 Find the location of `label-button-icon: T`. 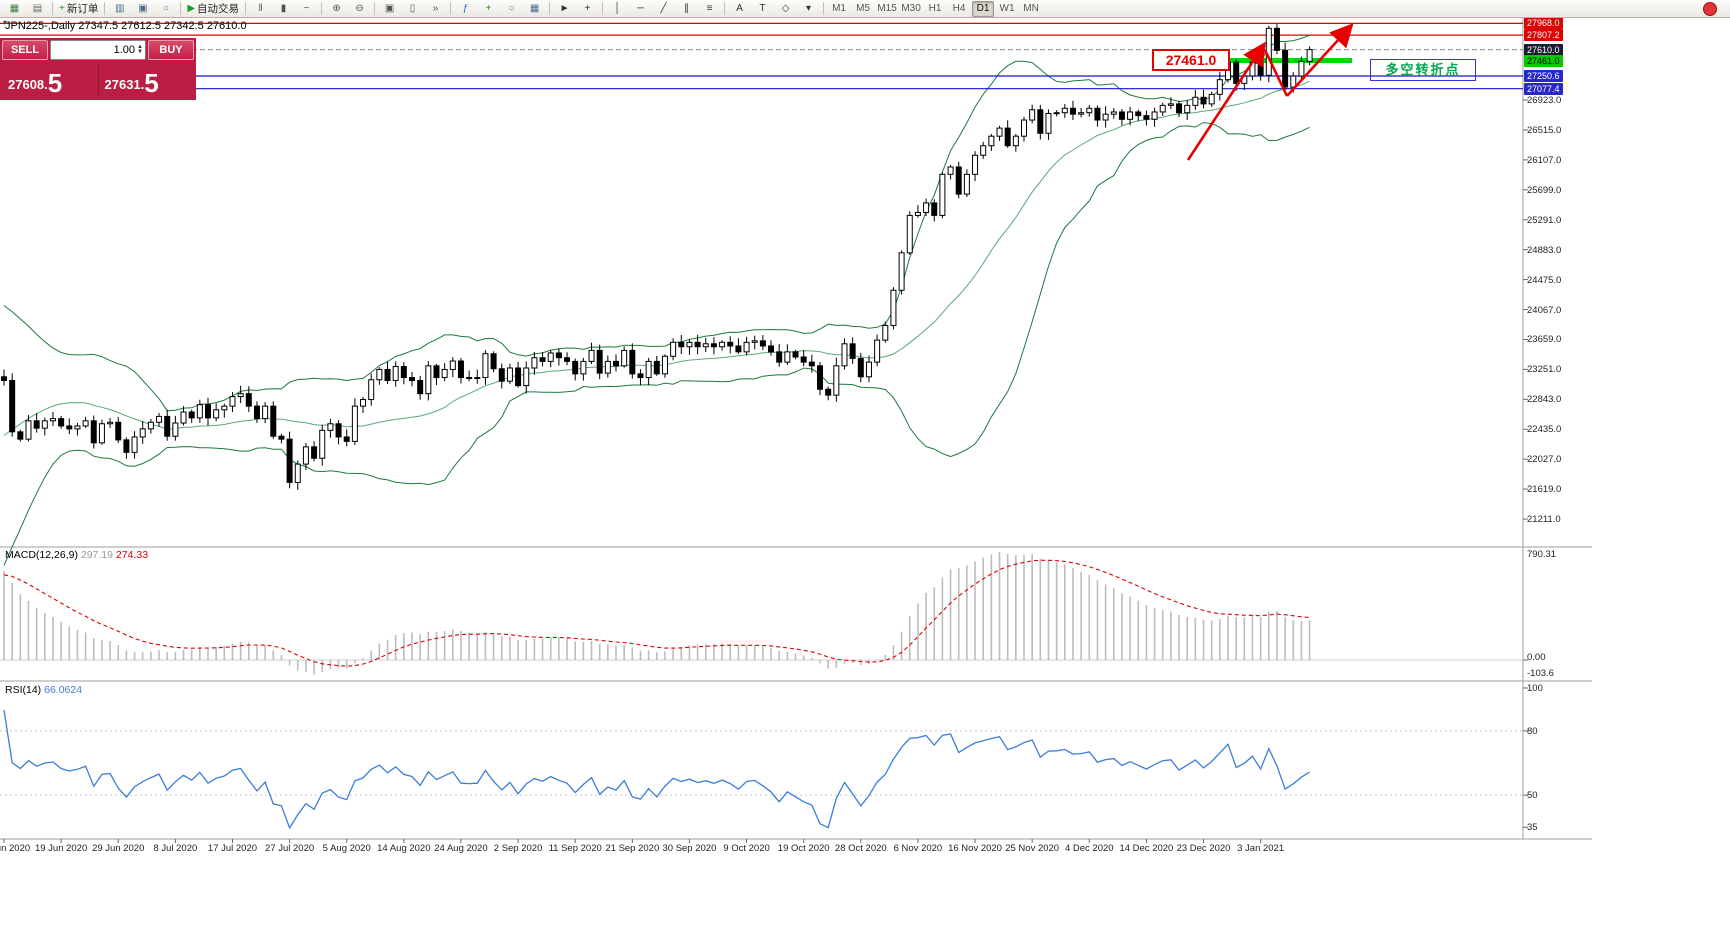

label-button-icon: T is located at coordinates (762, 8).